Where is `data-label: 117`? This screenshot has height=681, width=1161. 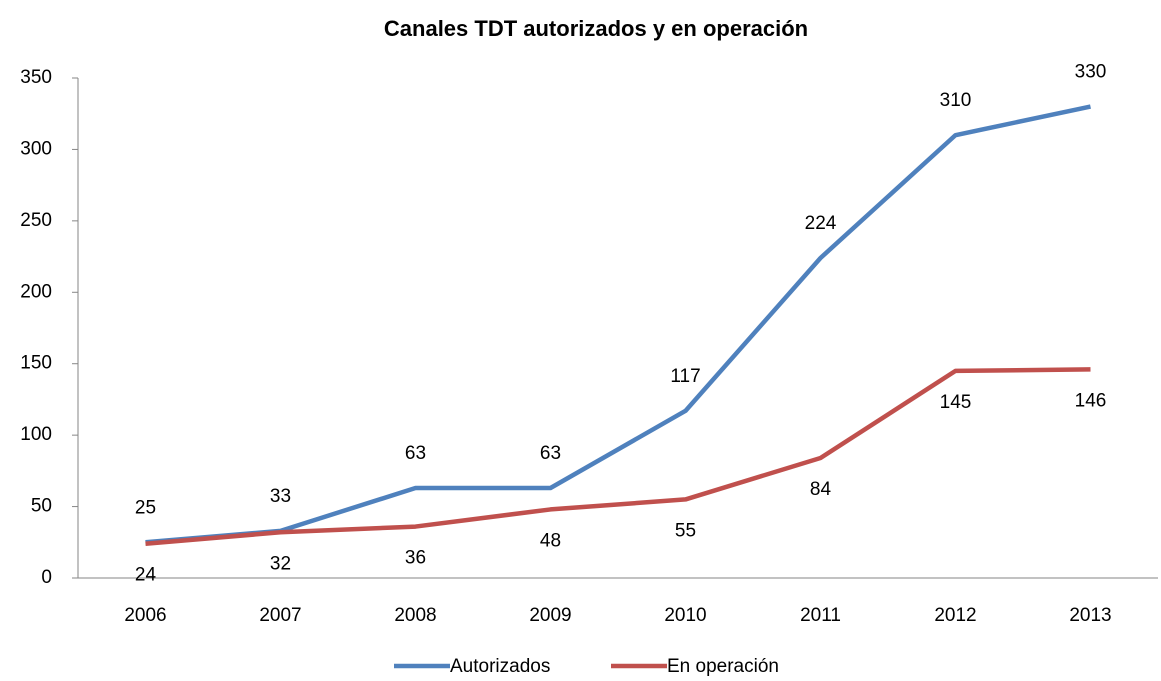 data-label: 117 is located at coordinates (685, 376).